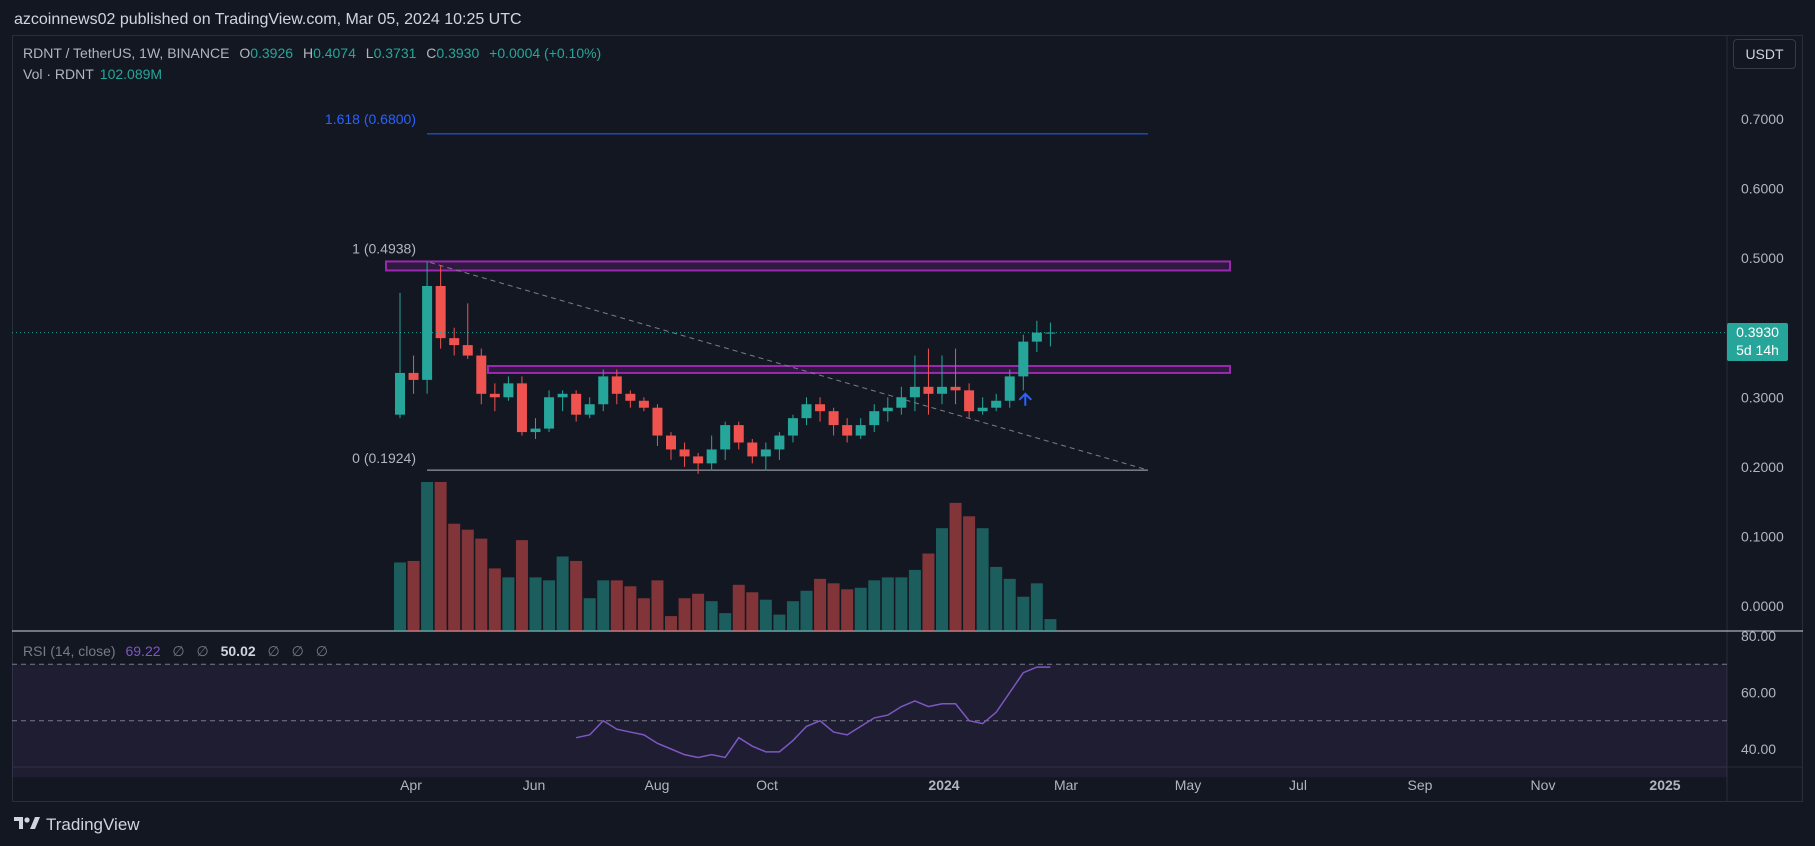  What do you see at coordinates (58, 74) in the screenshot?
I see `volume-label: Vol · RDNT` at bounding box center [58, 74].